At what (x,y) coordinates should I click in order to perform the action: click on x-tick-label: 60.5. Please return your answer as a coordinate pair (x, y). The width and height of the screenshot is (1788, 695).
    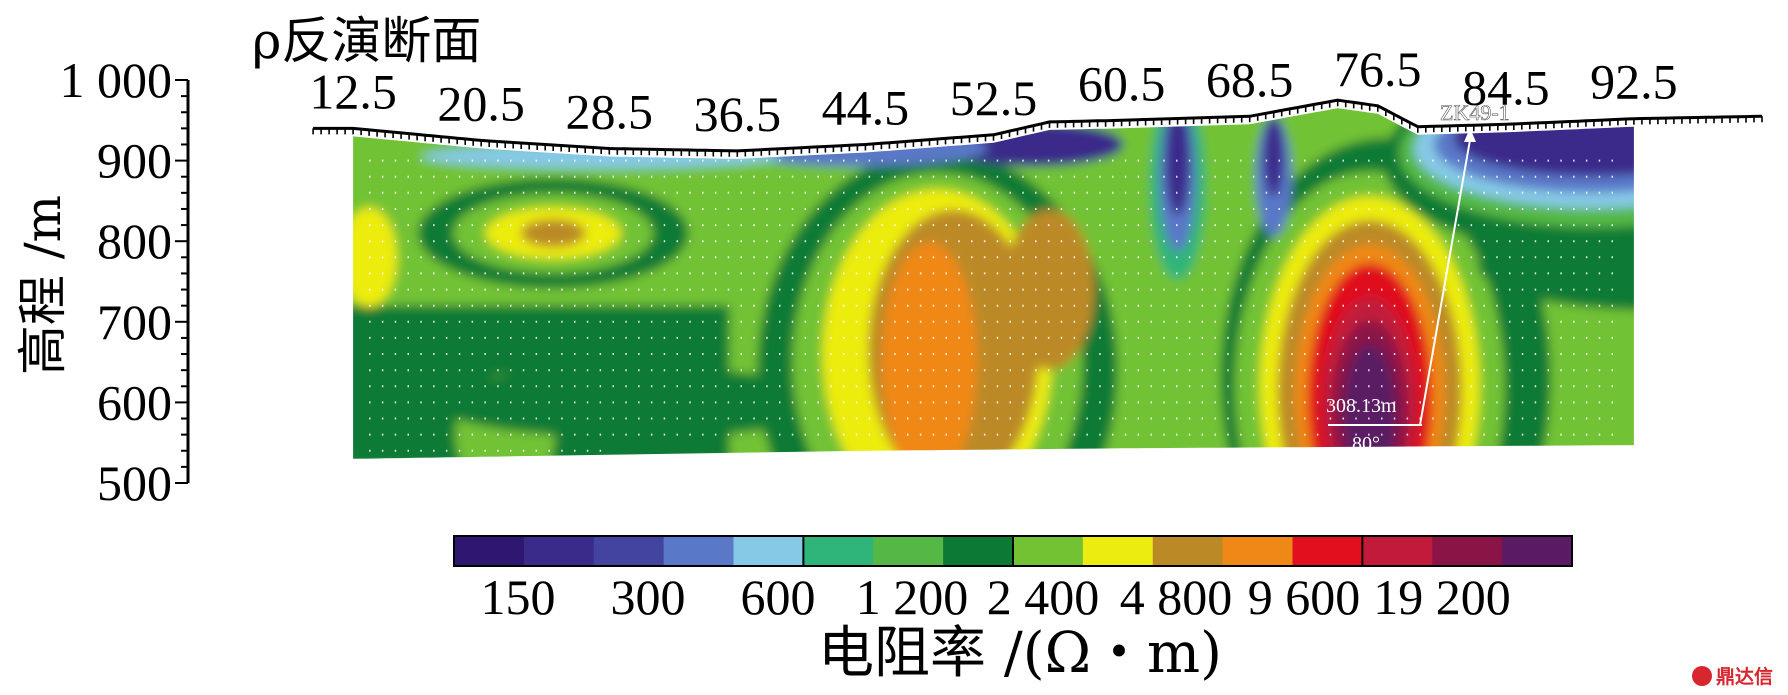
    Looking at the image, I should click on (1122, 83).